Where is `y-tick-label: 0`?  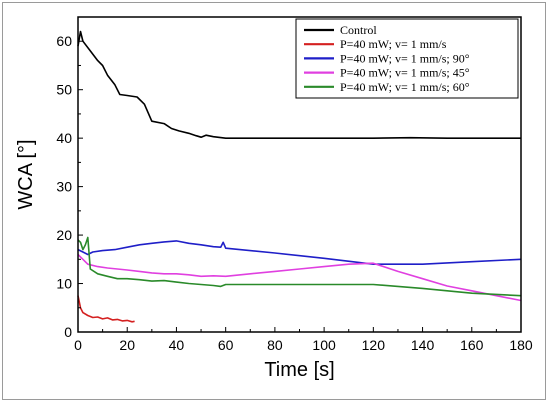
y-tick-label: 0 is located at coordinates (68, 332).